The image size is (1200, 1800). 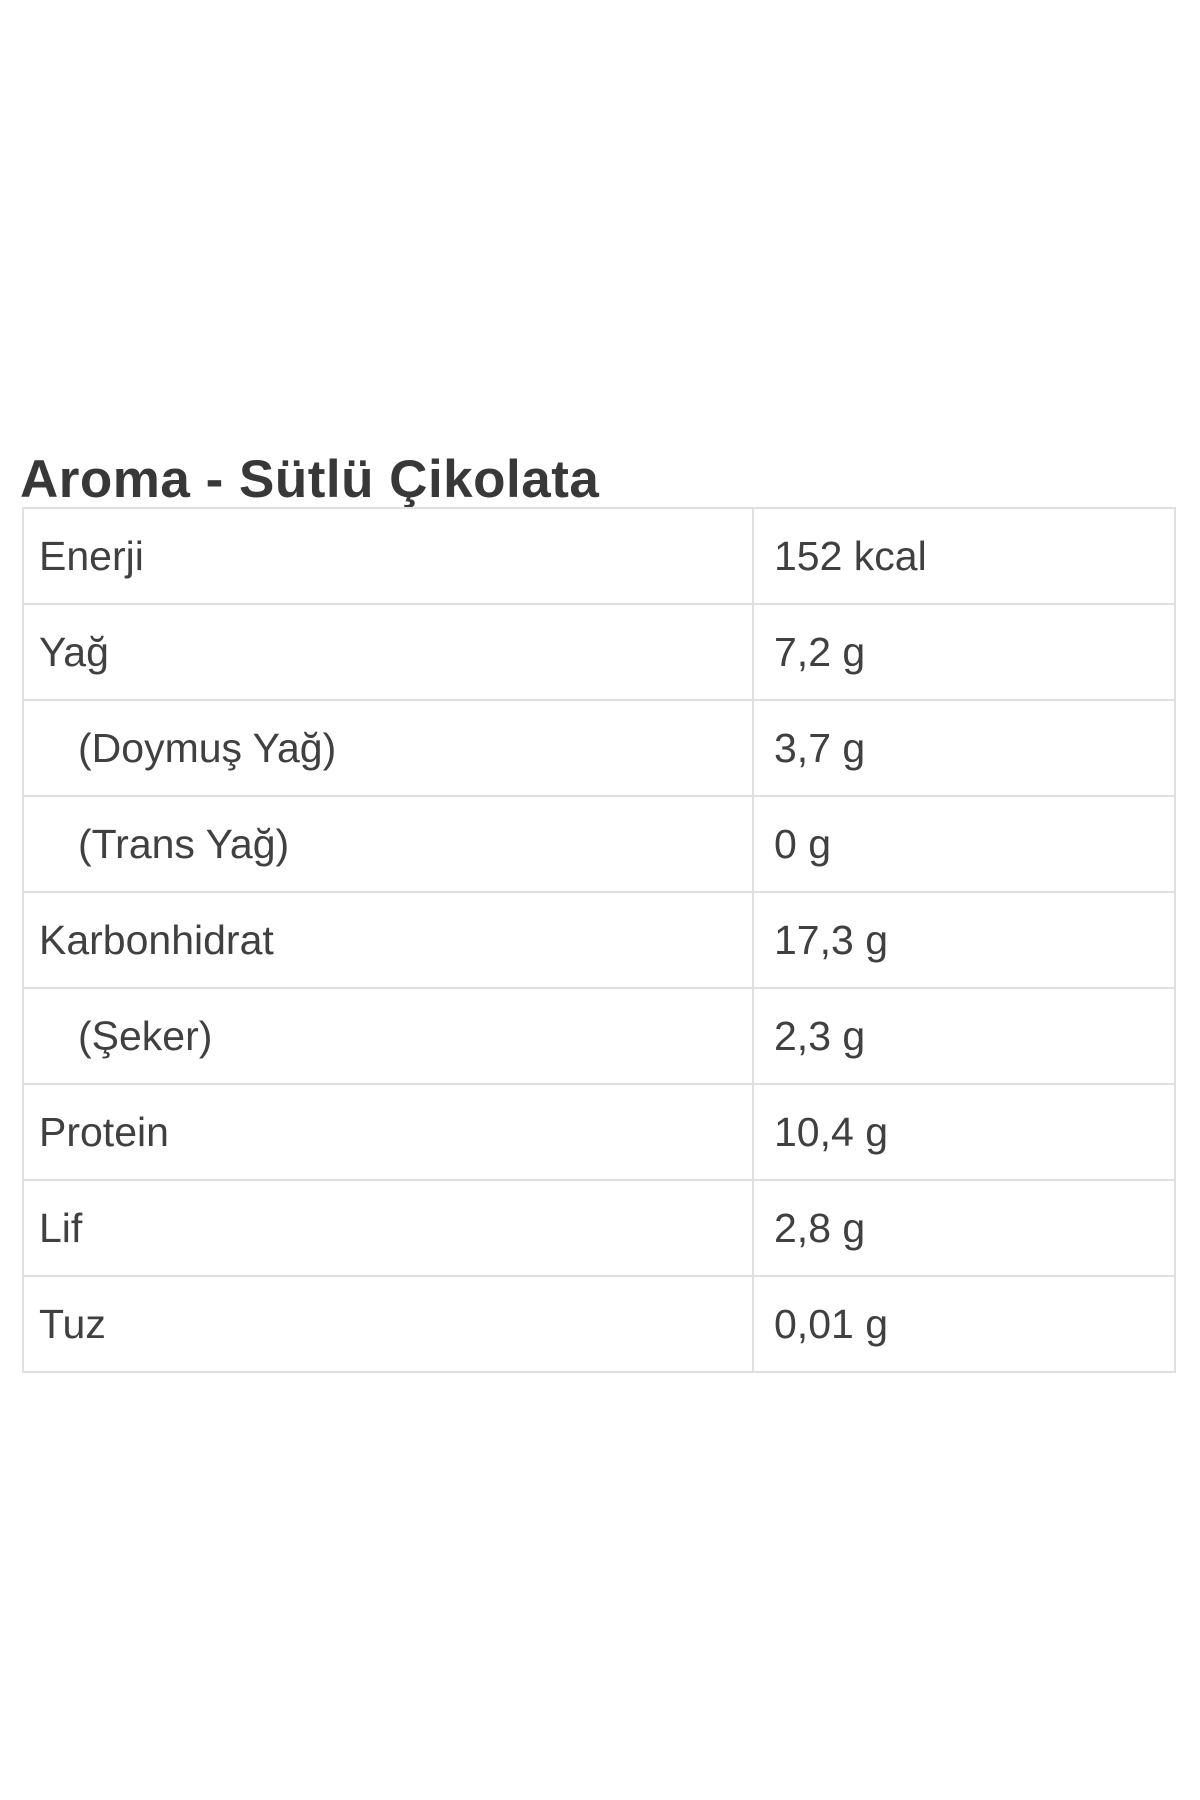 I want to click on page-title: Aroma - Sütlü Çikolata, so click(x=310, y=479).